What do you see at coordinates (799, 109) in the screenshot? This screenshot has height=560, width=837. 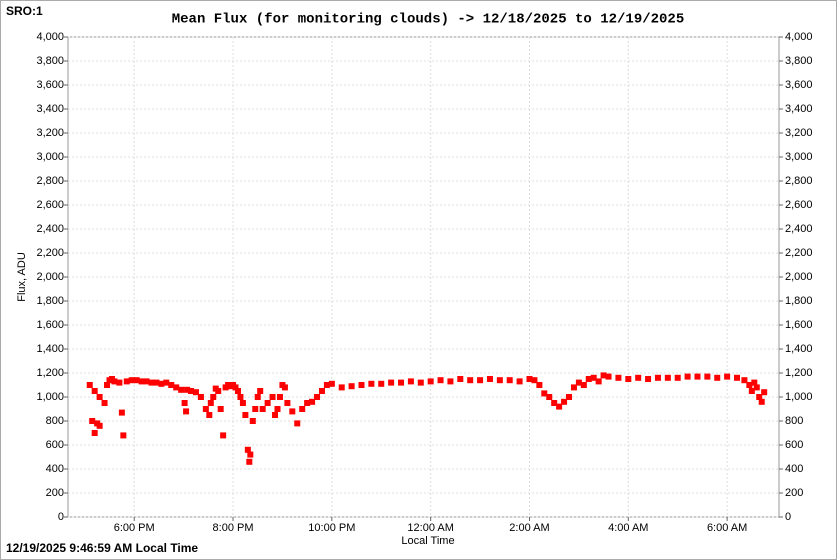 I see `y2-tick-label: 3,400` at bounding box center [799, 109].